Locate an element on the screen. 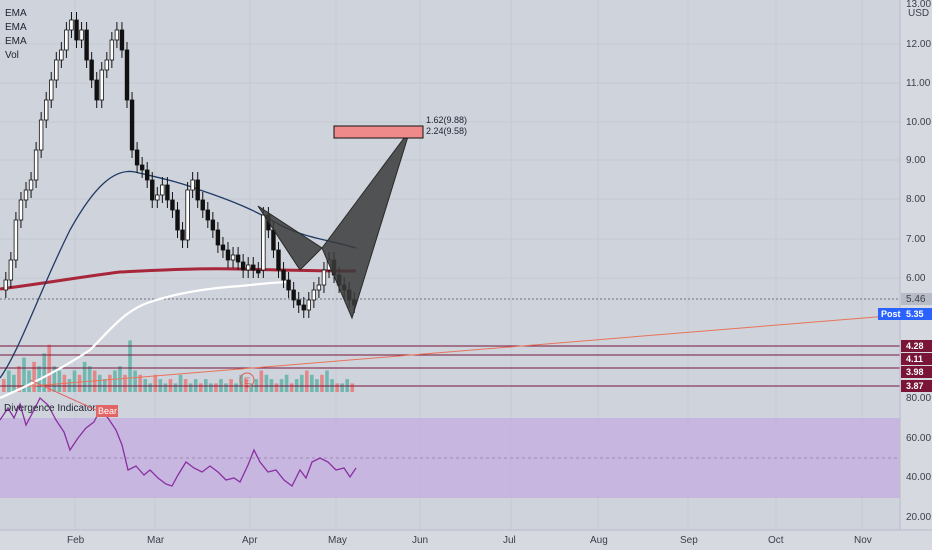  time-tick-label: Feb is located at coordinates (76, 540).